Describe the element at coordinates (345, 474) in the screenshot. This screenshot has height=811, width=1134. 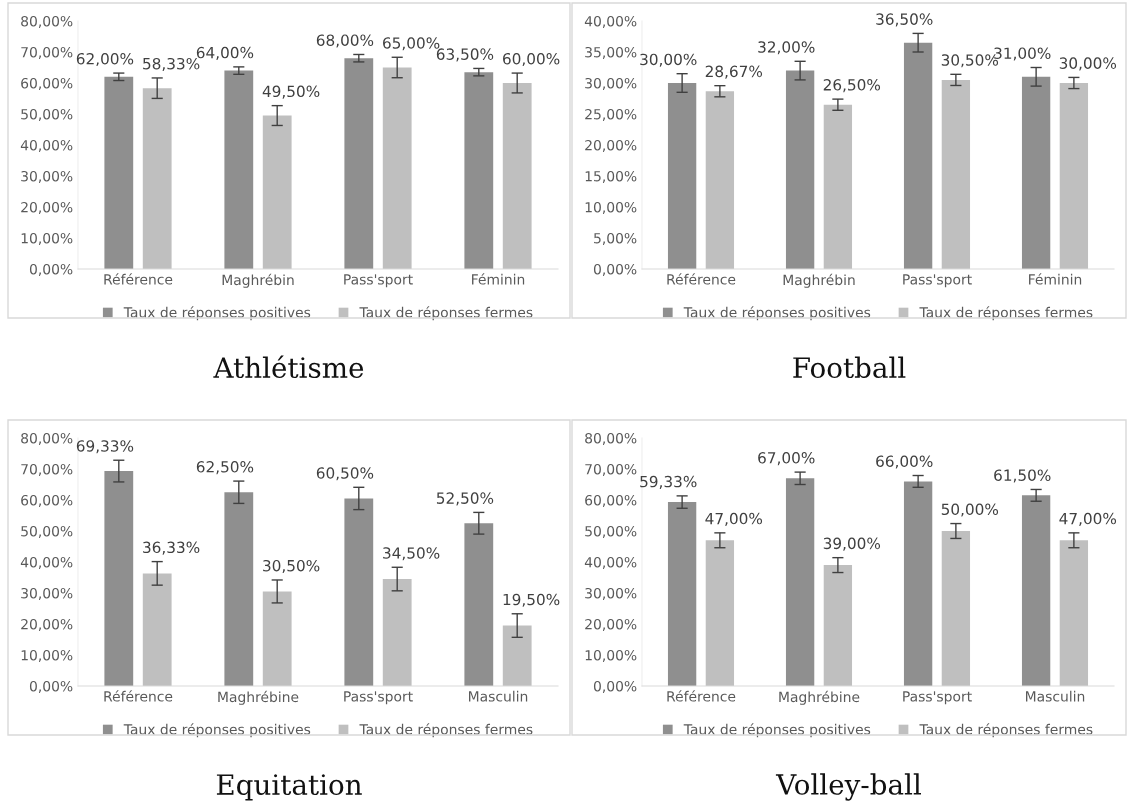
I see `data-label: 60,50%` at that location.